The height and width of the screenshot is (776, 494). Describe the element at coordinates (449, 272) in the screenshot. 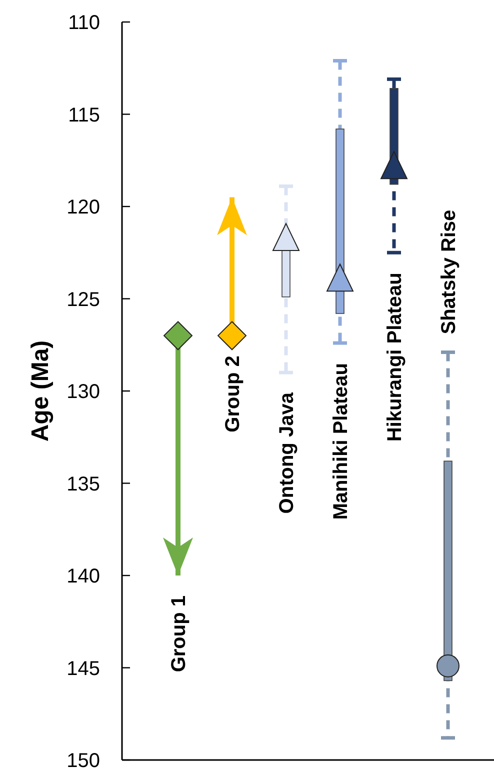

I see `x-tick-label: Shatsky Rise` at that location.